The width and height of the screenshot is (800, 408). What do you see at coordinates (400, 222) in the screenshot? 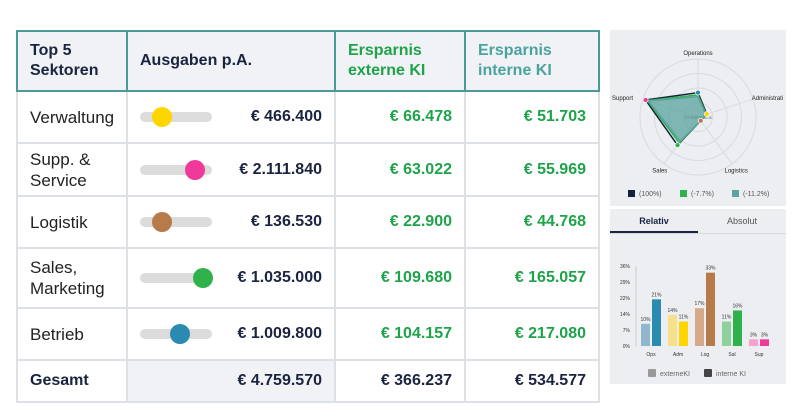
I see `external-savings: € 22.900` at bounding box center [400, 222].